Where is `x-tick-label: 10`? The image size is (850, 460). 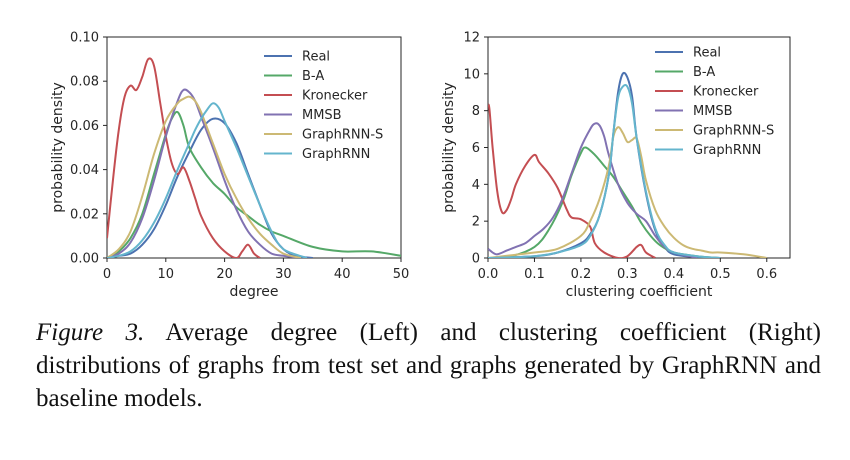
x-tick-label: 10 is located at coordinates (166, 274).